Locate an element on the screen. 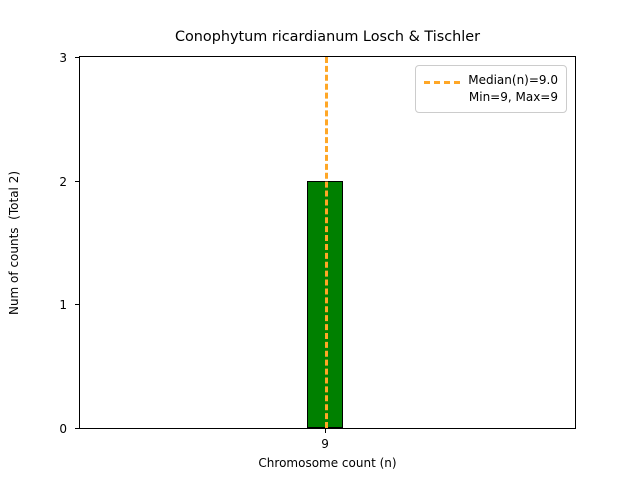  dashed-line-icon is located at coordinates (442, 80).